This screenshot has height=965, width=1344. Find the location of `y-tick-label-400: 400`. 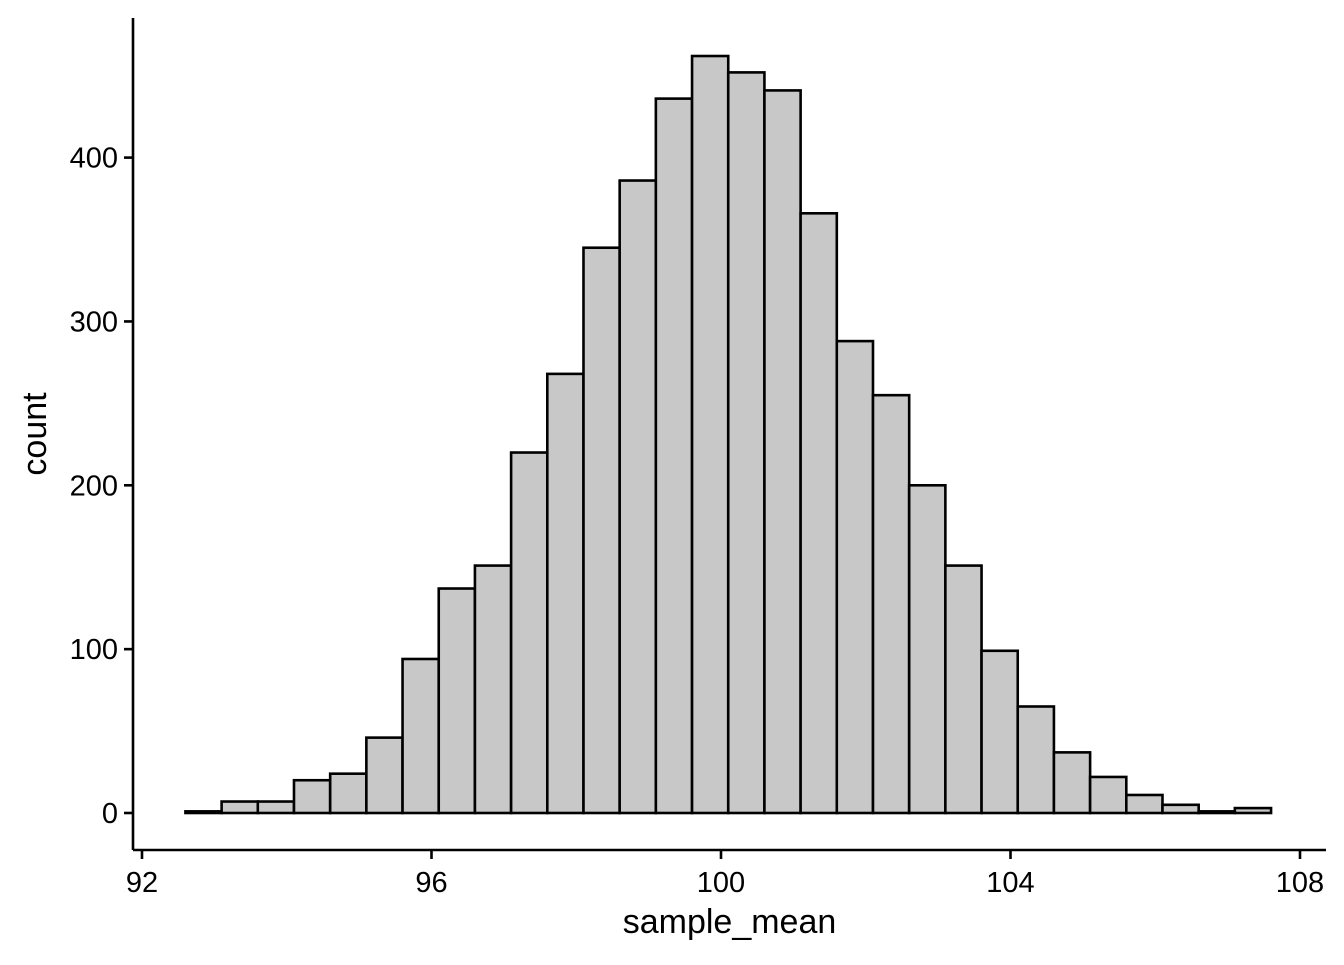

y-tick-label-400: 400 is located at coordinates (94, 159).